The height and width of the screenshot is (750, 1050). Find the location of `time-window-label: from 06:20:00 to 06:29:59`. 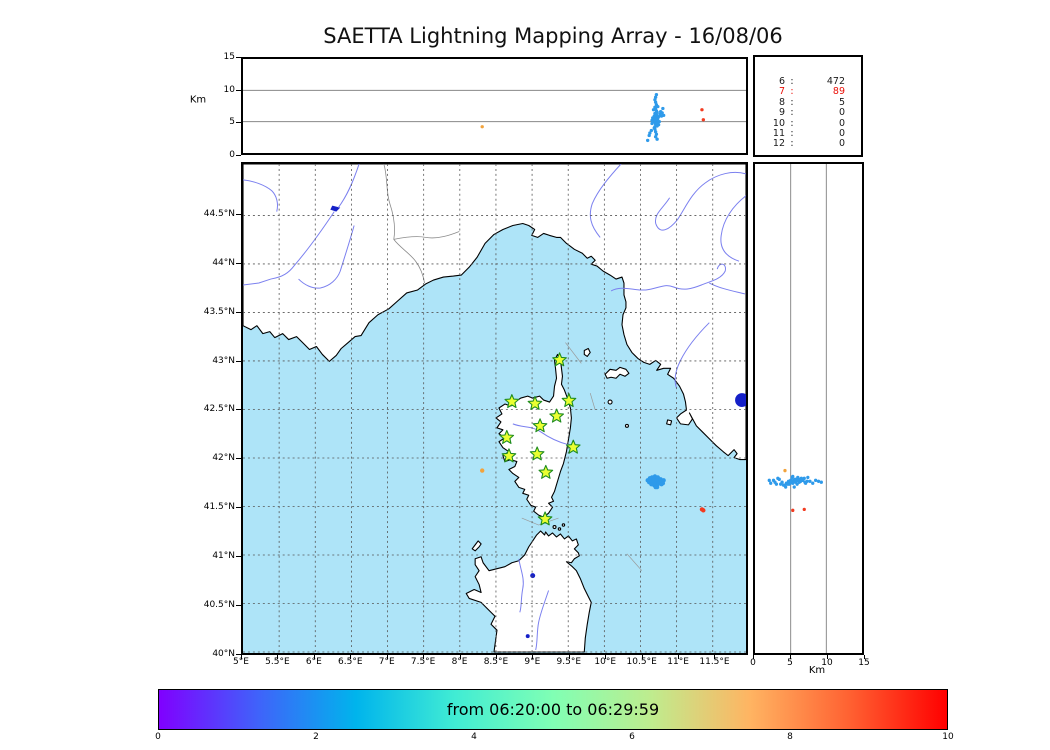

time-window-label: from 06:20:00 to 06:29:59 is located at coordinates (553, 709).